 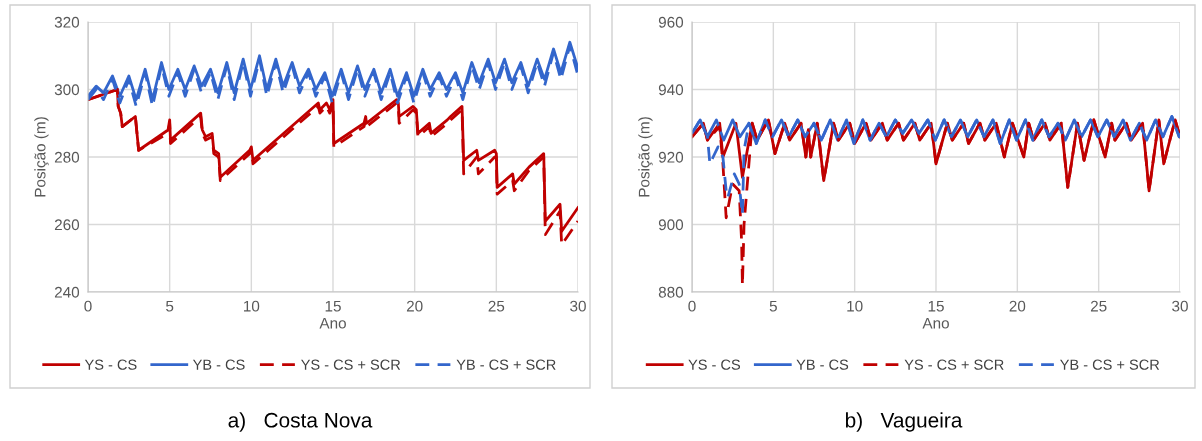 I want to click on y-tick-label: 260, so click(x=67, y=225).